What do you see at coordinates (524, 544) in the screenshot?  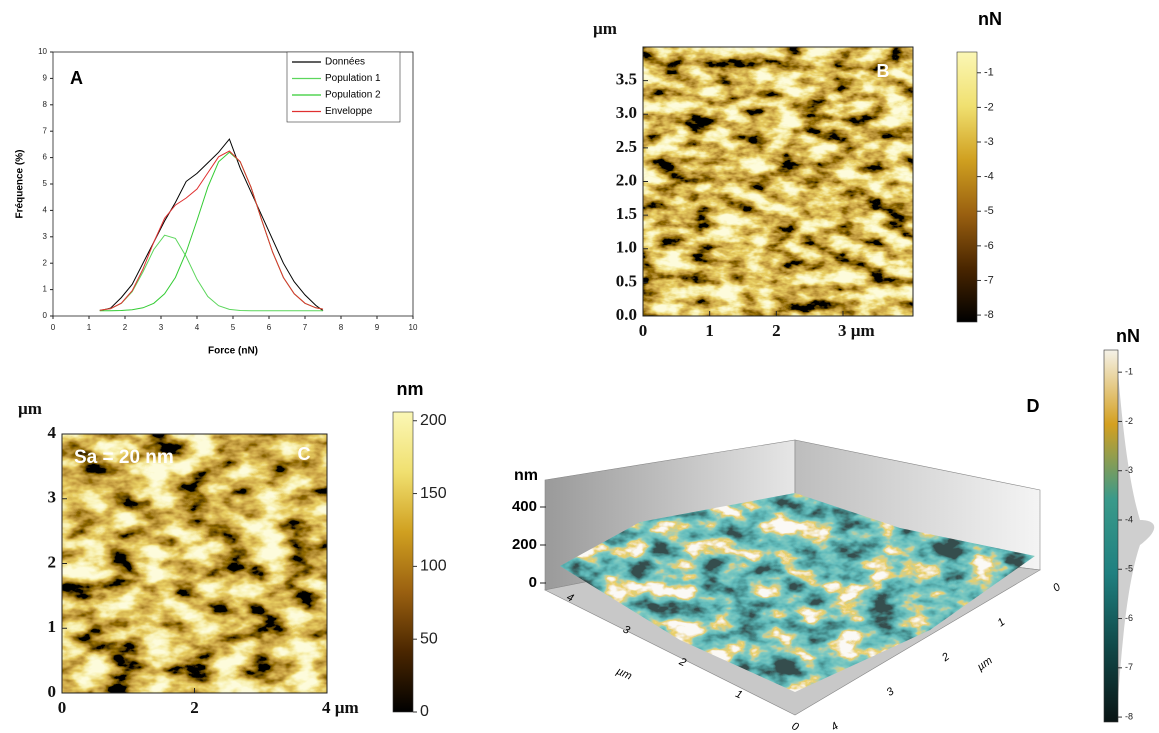 I see `z-tick-label: 200` at bounding box center [524, 544].